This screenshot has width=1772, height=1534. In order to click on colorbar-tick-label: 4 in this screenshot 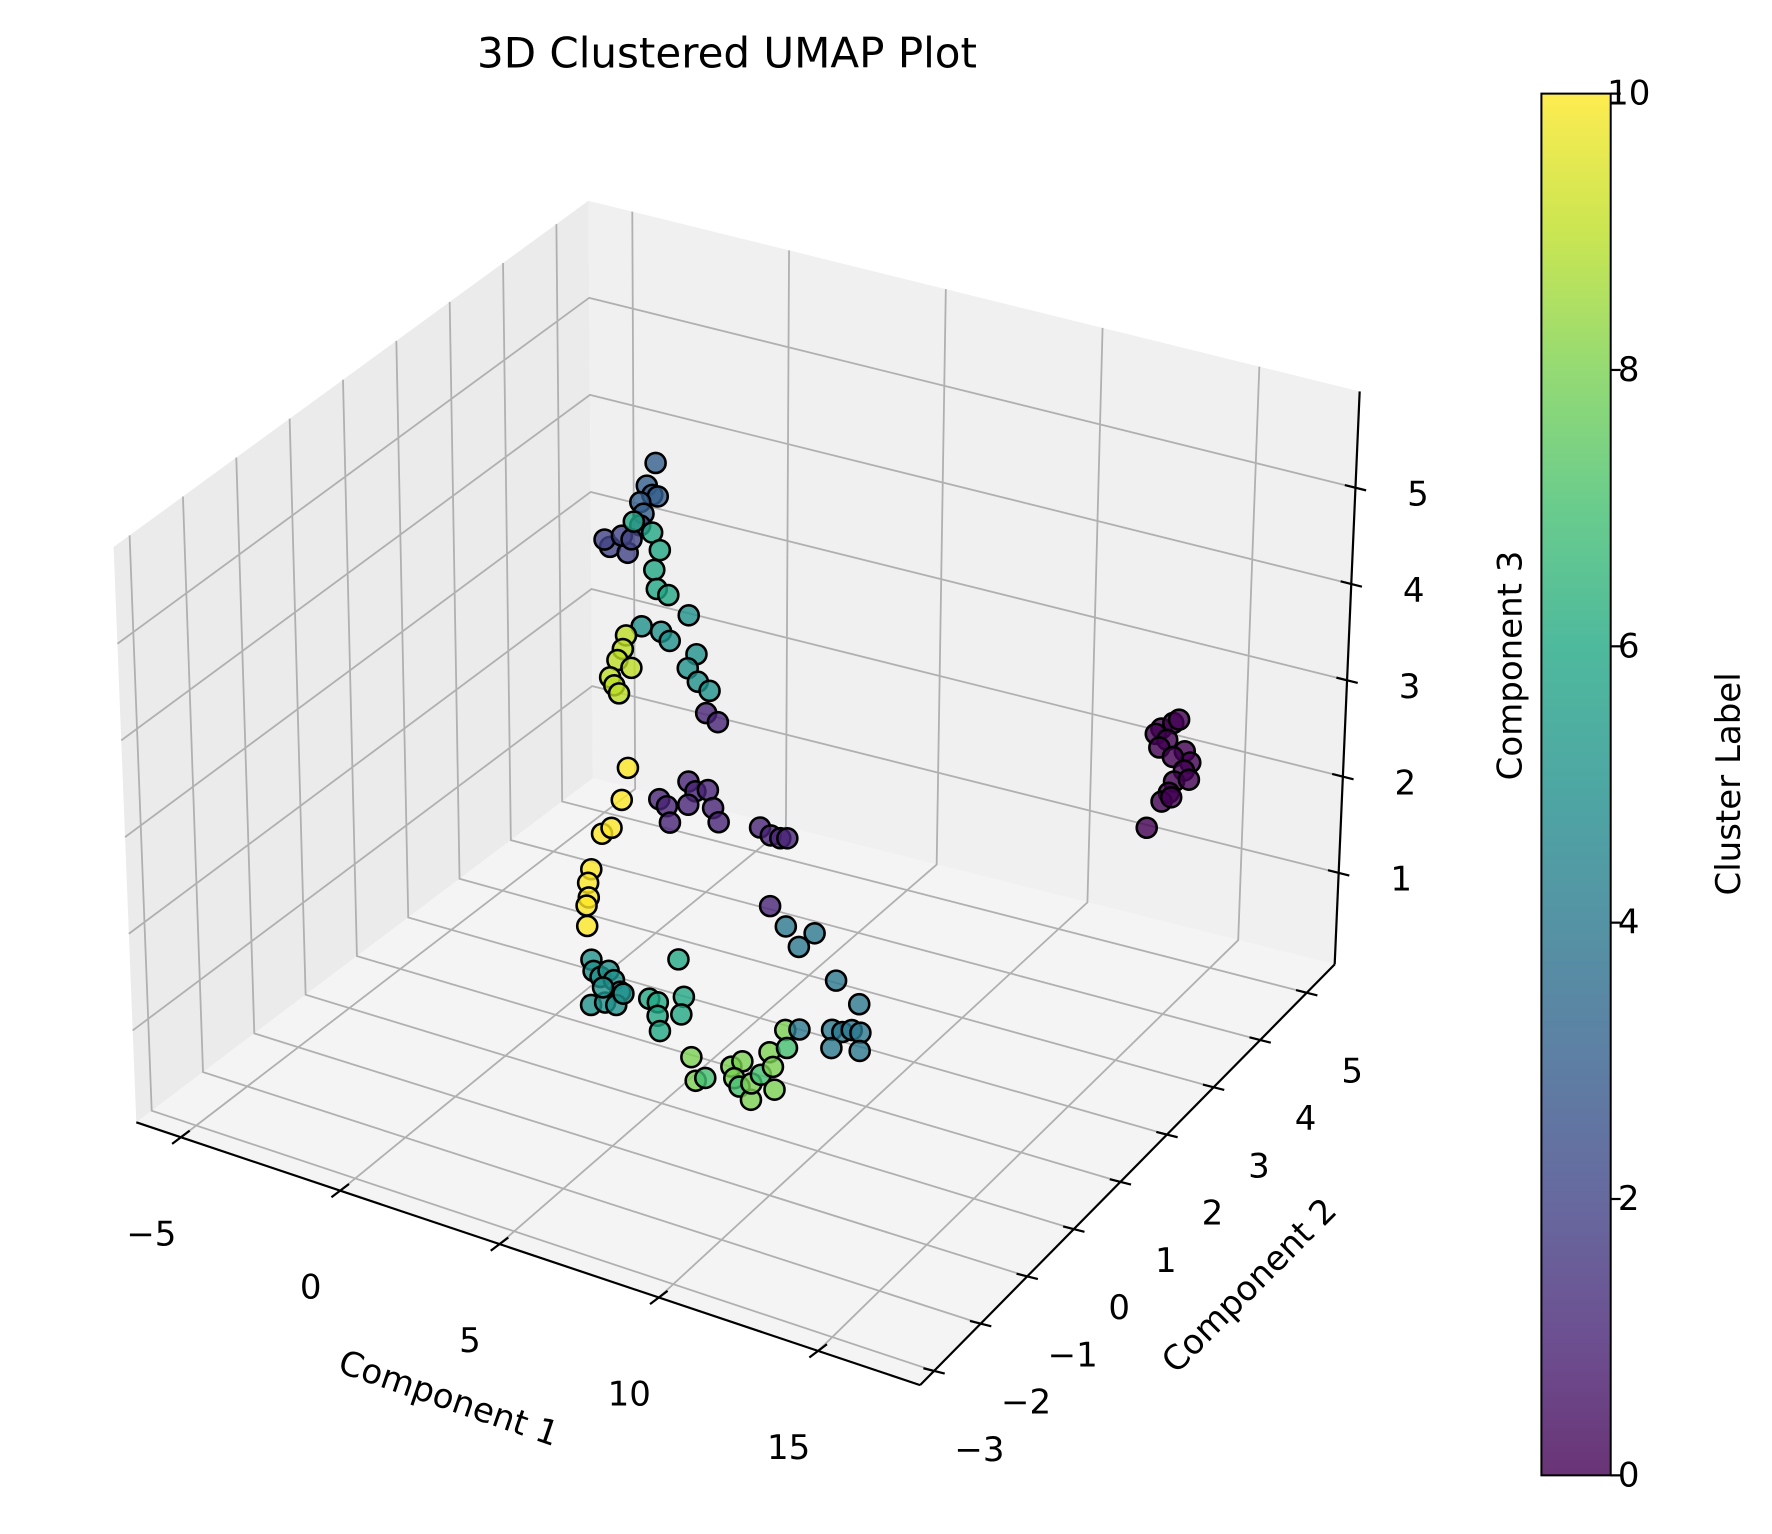, I will do `click(1629, 923)`.